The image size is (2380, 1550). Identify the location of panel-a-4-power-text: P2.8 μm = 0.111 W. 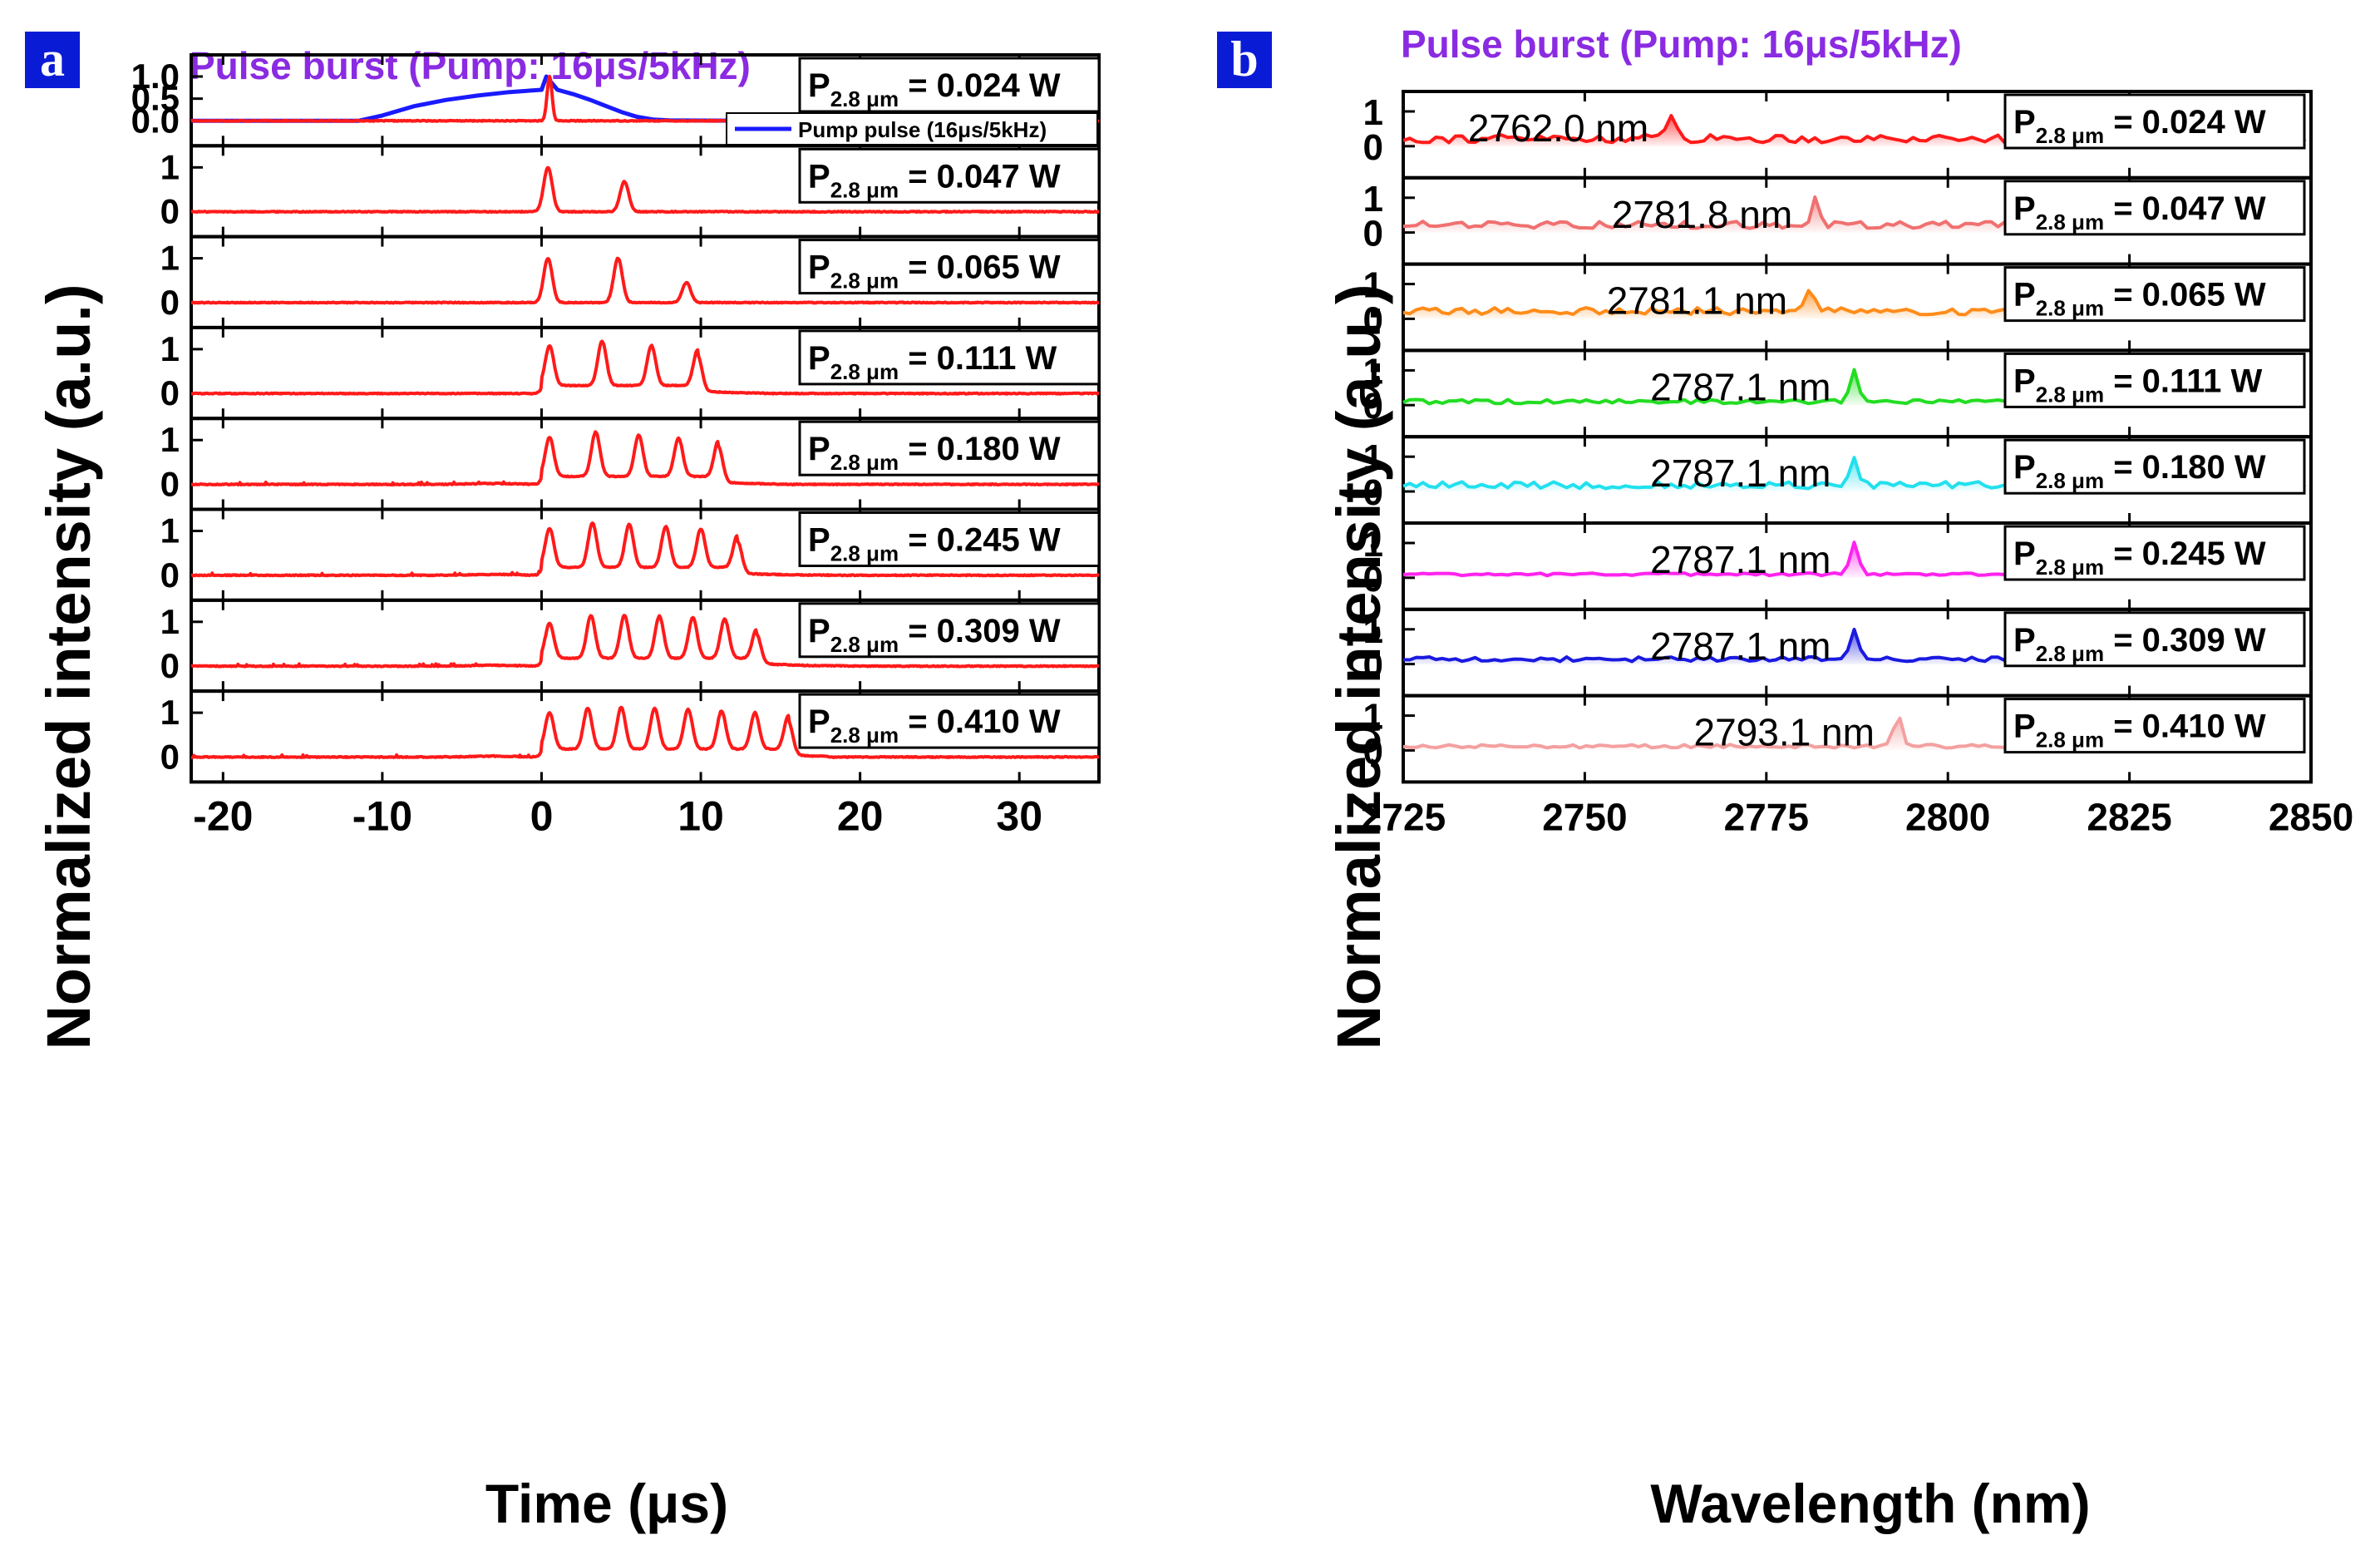
(932, 362).